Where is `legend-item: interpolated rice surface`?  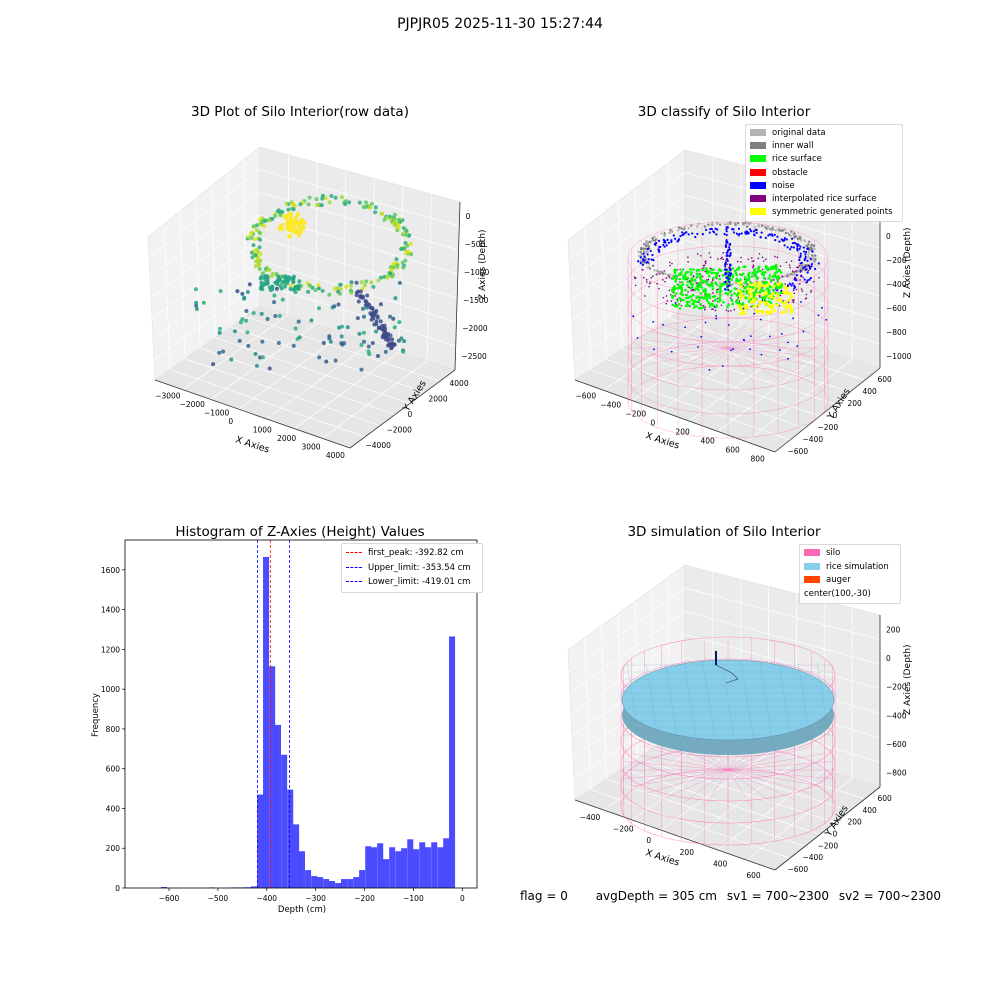 legend-item: interpolated rice surface is located at coordinates (824, 199).